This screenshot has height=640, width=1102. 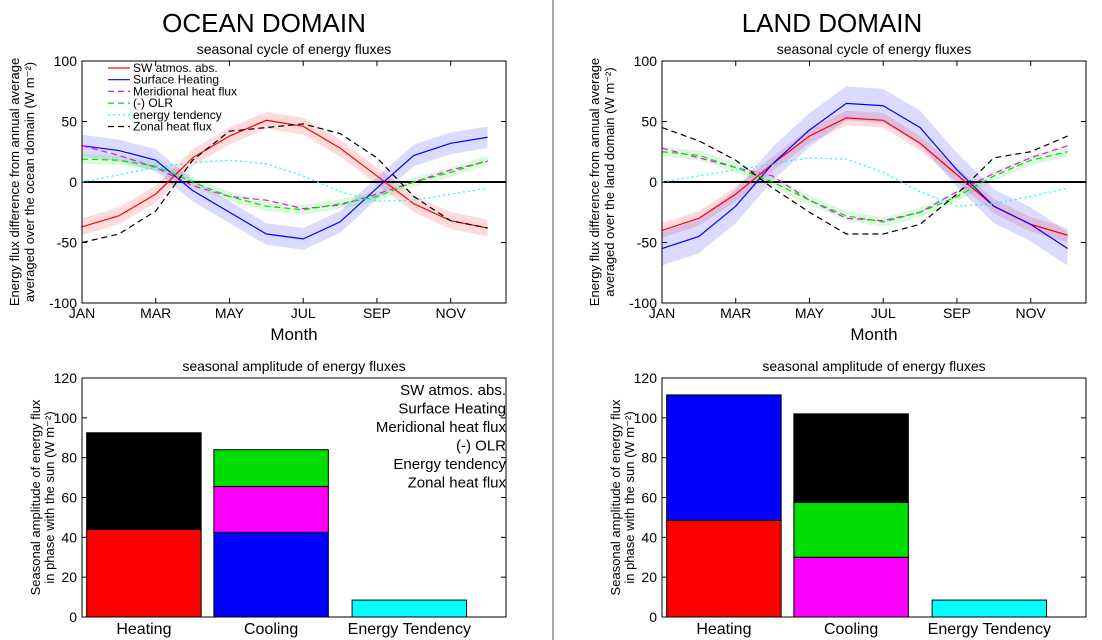 I want to click on series-line-merid, so click(x=864, y=183).